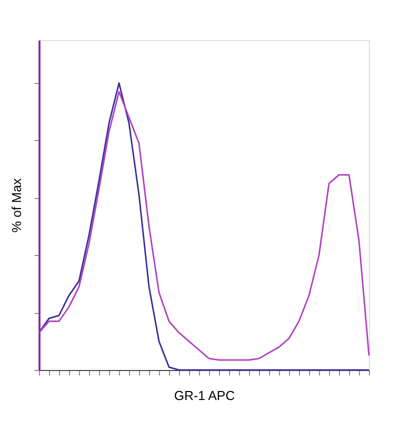  I want to click on x-axis-title: GR-1 APC, so click(204, 395).